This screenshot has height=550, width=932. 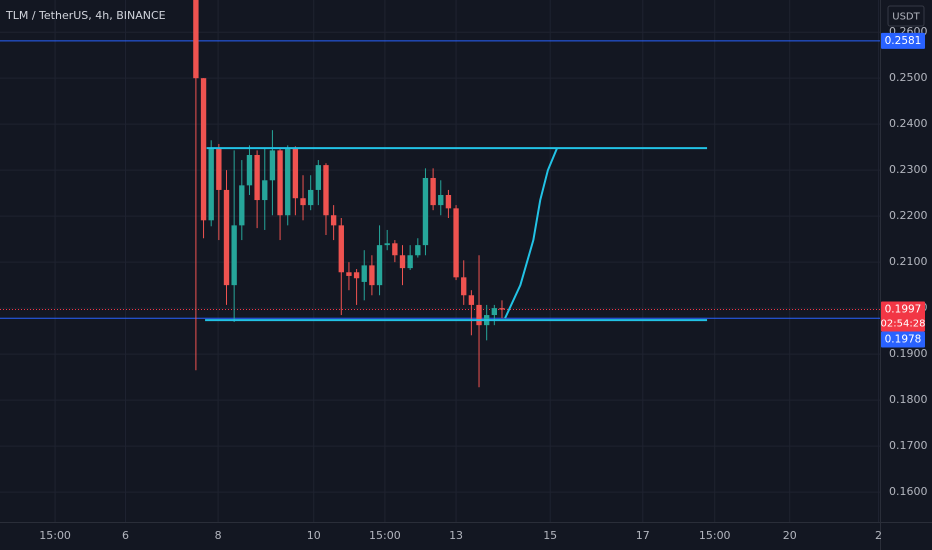 What do you see at coordinates (550, 535) in the screenshot?
I see `x-tick-label: 15` at bounding box center [550, 535].